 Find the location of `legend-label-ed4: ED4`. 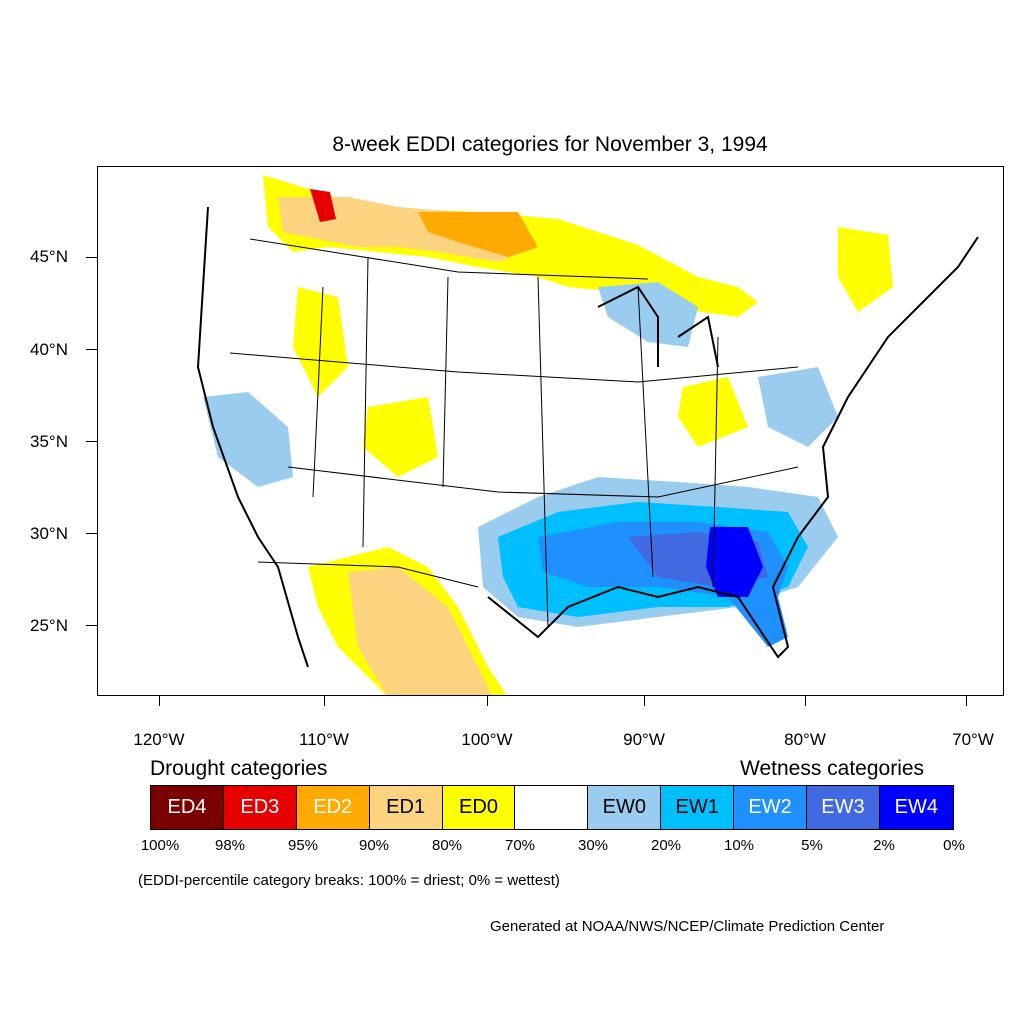

legend-label-ed4: ED4 is located at coordinates (187, 807).